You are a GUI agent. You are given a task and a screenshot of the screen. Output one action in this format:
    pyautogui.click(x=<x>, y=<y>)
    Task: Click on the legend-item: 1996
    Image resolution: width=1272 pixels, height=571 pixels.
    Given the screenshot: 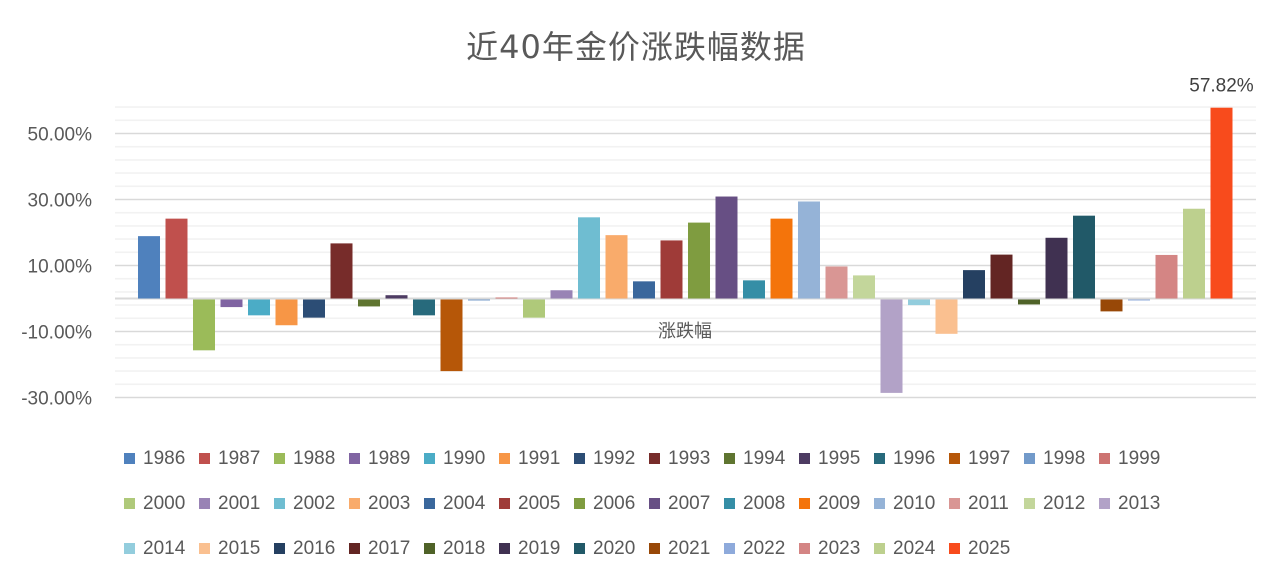 What is the action you would take?
    pyautogui.click(x=911, y=459)
    